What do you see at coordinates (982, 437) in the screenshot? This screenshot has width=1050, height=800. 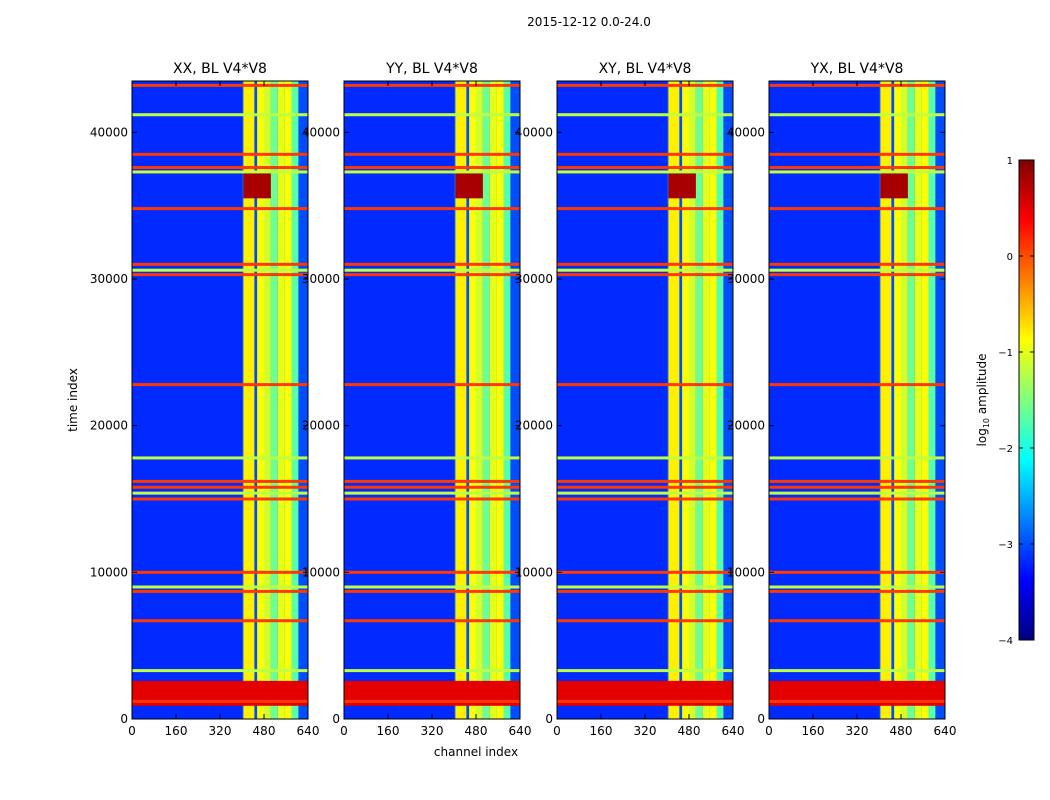 I see `colorbar-label-base: log` at bounding box center [982, 437].